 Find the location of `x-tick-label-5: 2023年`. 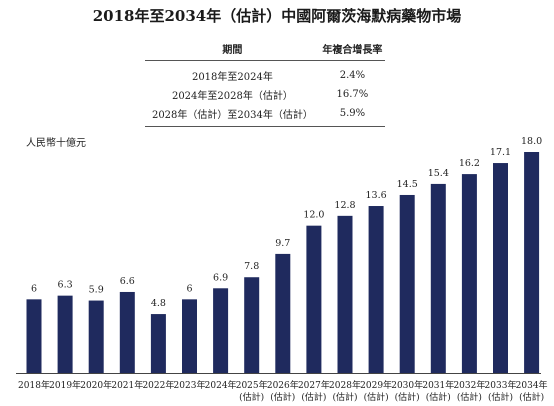

x-tick-label-5: 2023年 is located at coordinates (190, 385).